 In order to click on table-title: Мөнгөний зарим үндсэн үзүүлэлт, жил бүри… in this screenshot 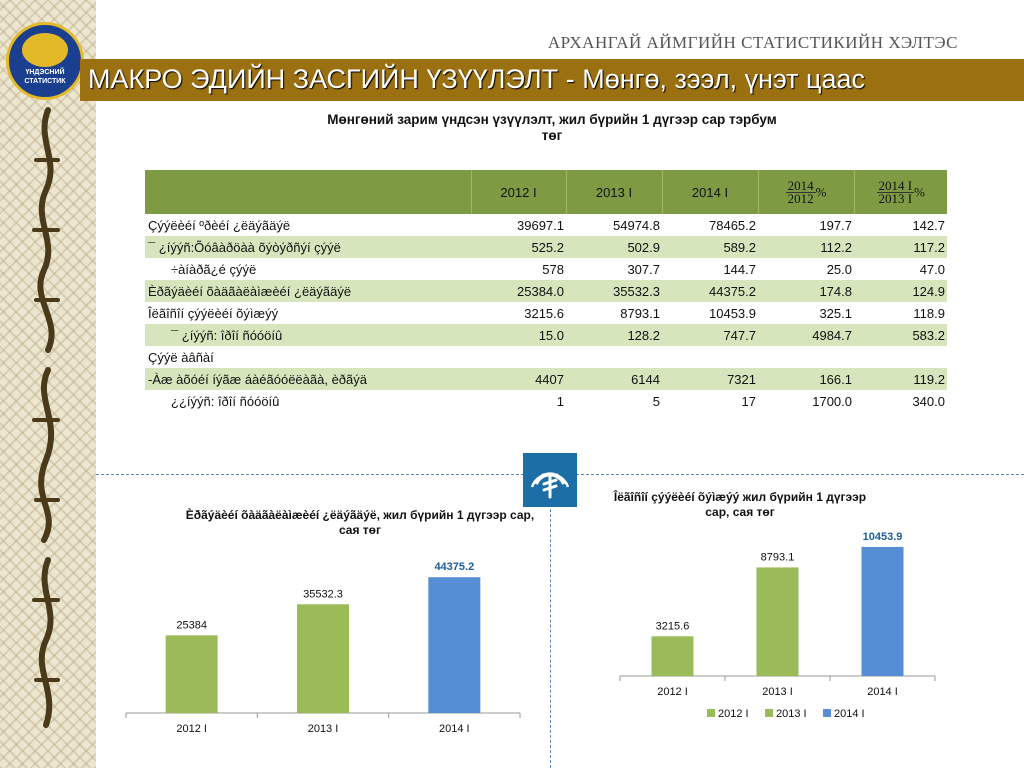, I will do `click(552, 128)`.